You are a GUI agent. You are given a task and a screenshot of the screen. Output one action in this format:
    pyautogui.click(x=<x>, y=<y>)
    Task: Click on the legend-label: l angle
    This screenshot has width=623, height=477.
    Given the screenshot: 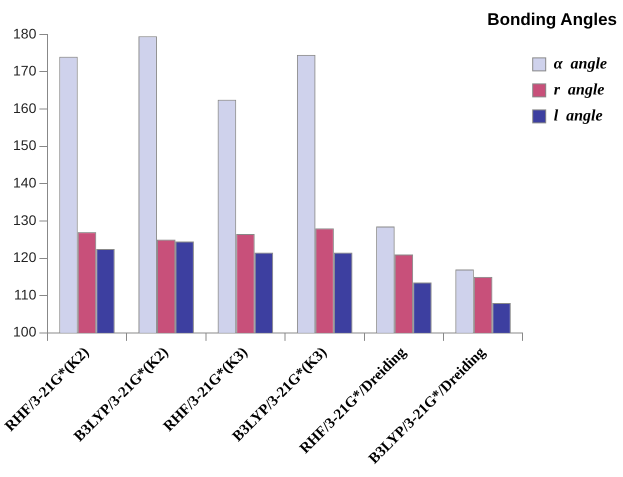 What is the action you would take?
    pyautogui.click(x=578, y=116)
    